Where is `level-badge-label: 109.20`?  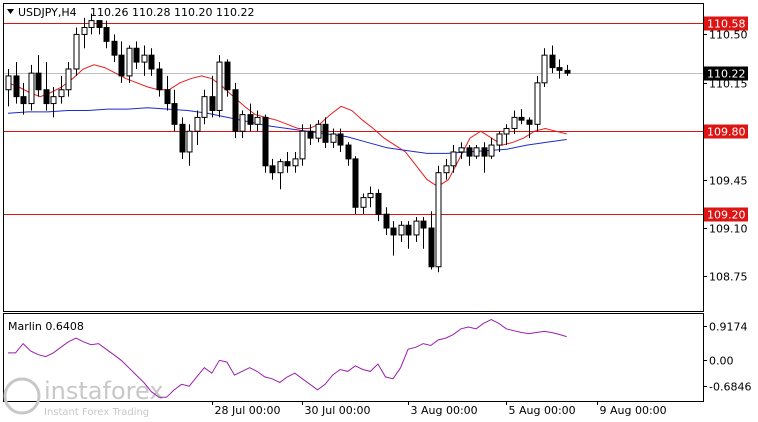 level-badge-label: 109.20 is located at coordinates (726, 215).